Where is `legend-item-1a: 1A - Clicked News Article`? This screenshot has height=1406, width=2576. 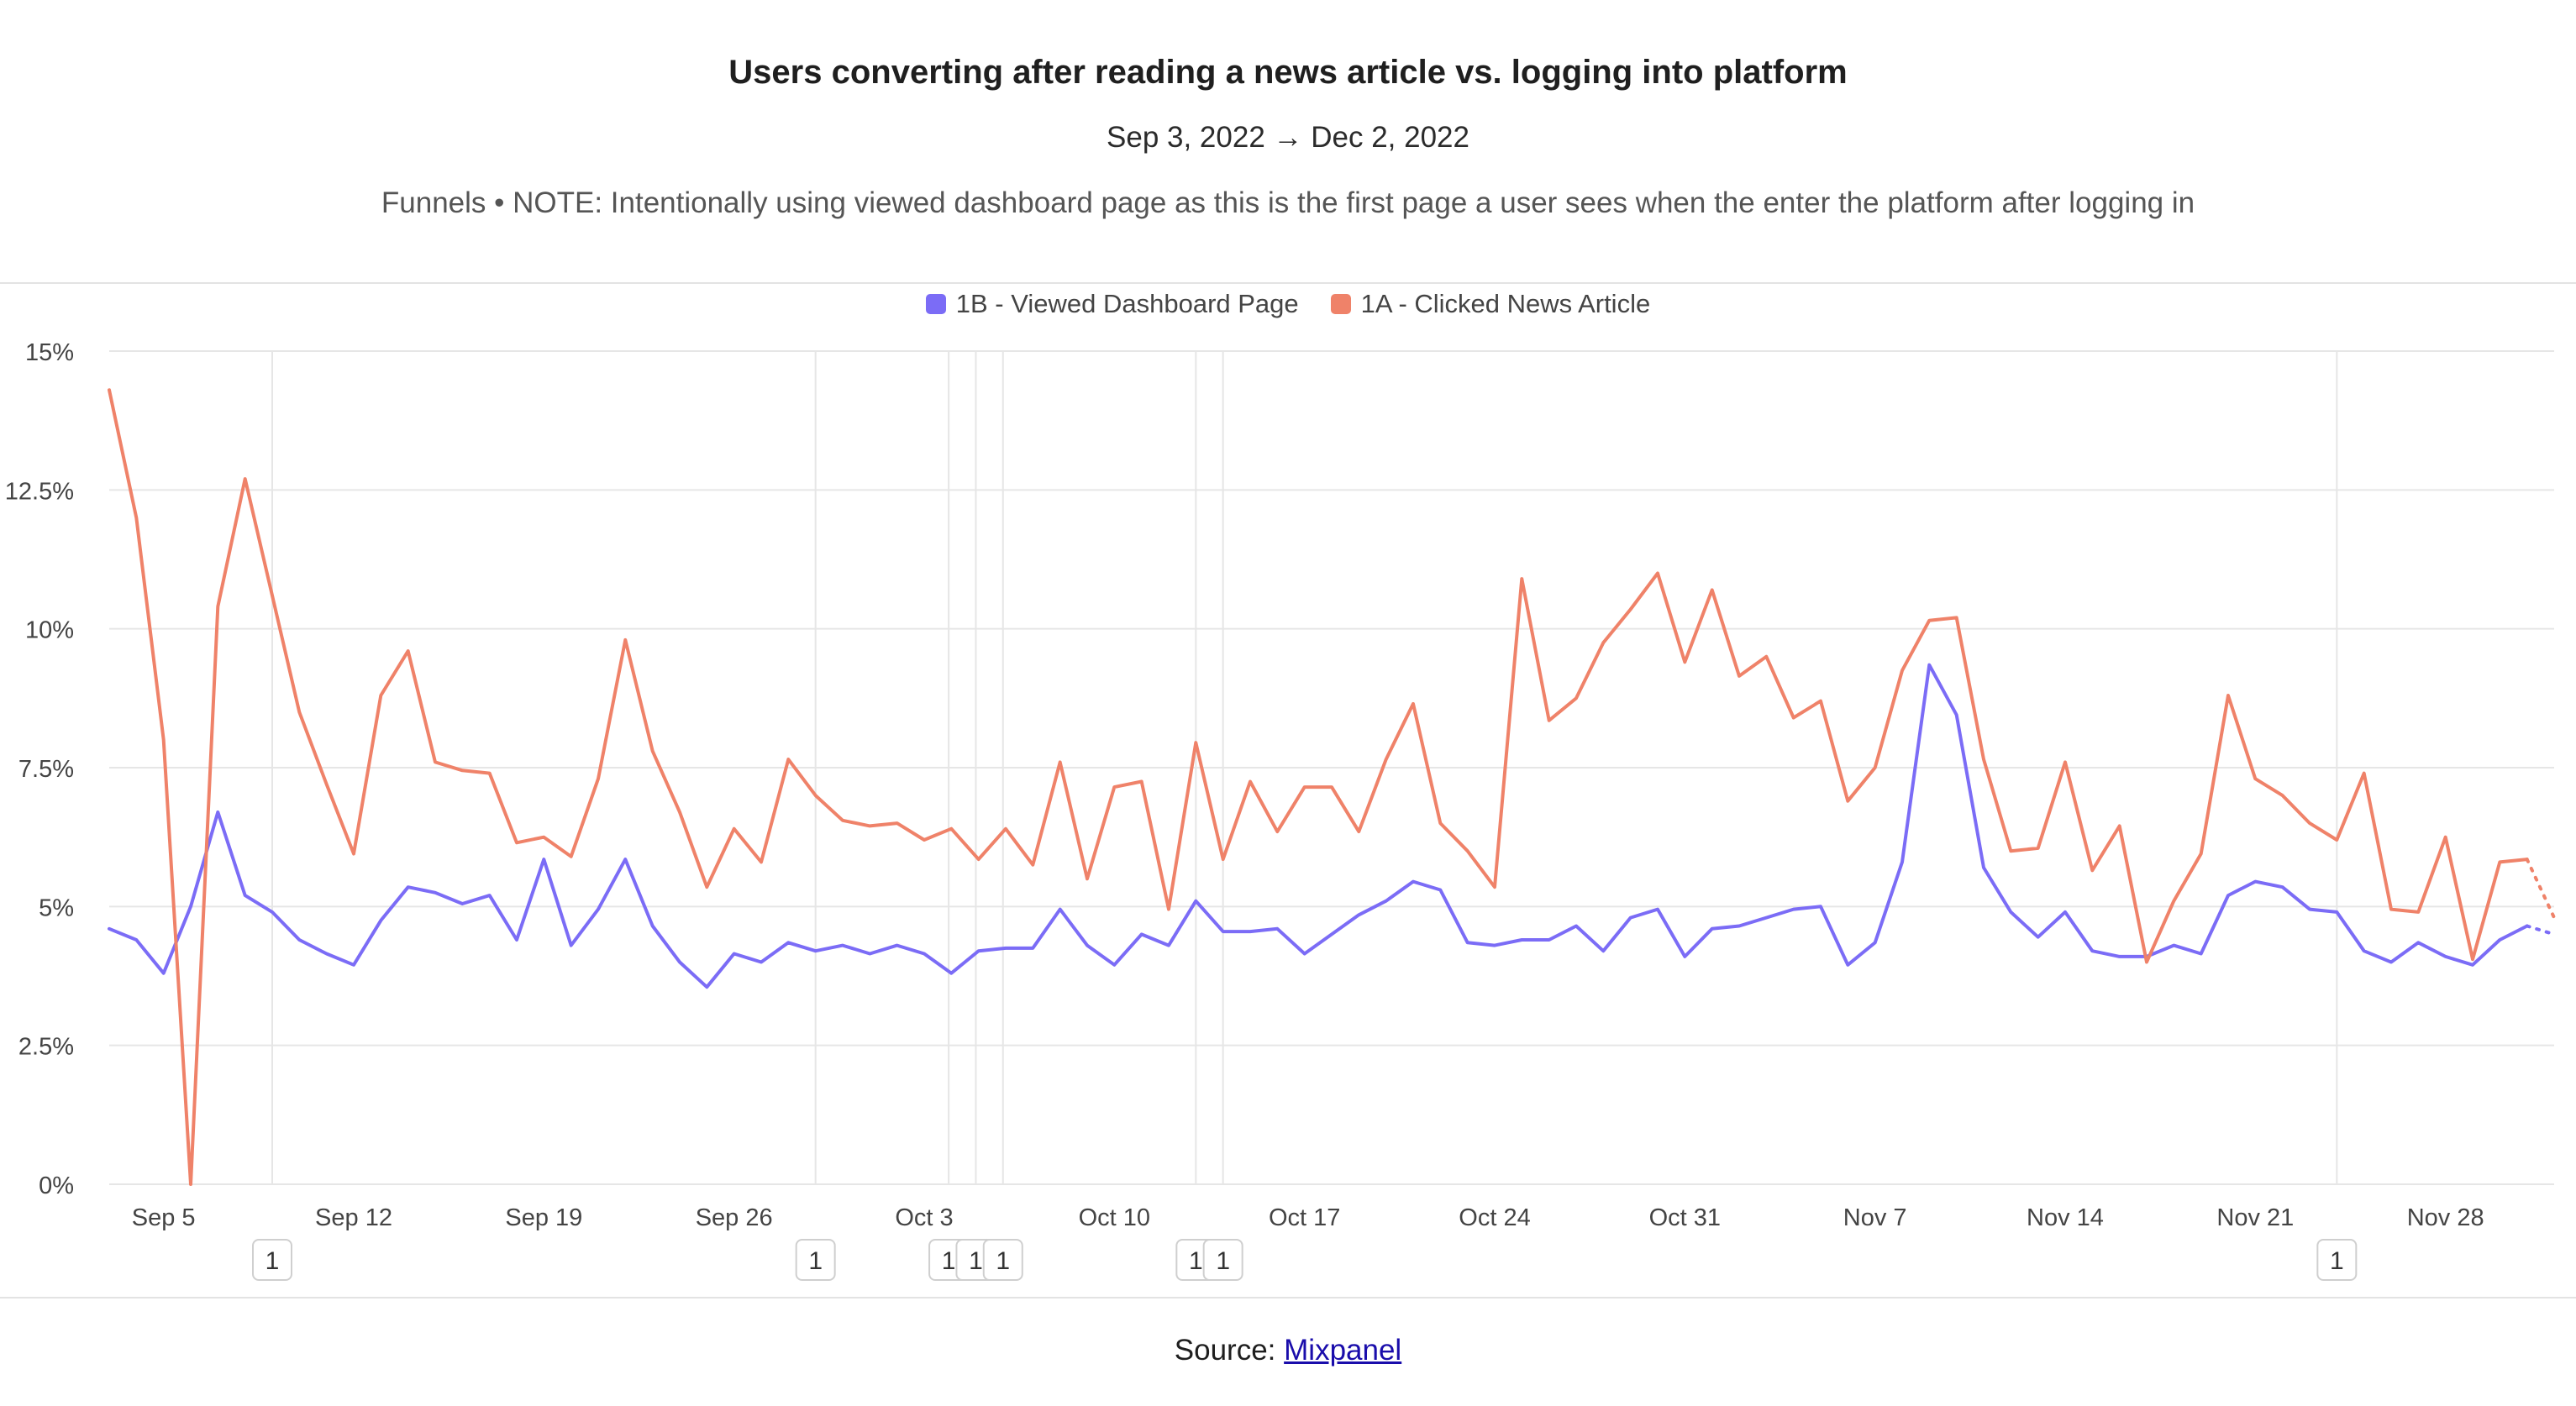 legend-item-1a: 1A - Clicked News Article is located at coordinates (1490, 304).